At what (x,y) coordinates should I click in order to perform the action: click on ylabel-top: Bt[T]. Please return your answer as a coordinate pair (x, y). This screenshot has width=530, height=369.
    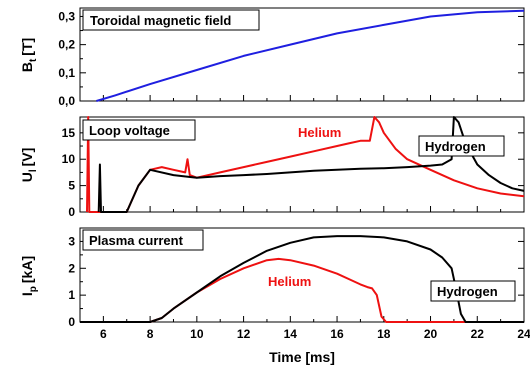
    Looking at the image, I should click on (29, 55).